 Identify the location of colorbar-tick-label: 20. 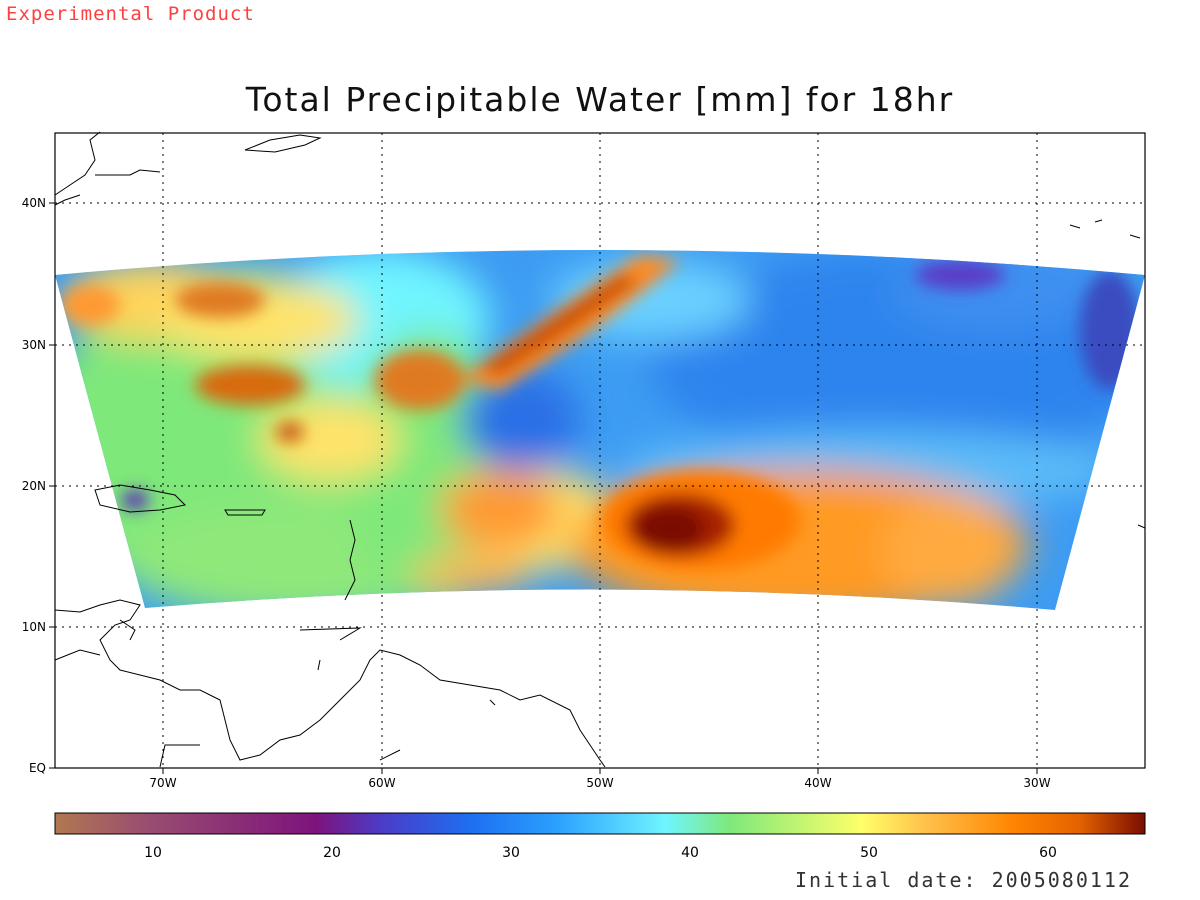
(332, 853).